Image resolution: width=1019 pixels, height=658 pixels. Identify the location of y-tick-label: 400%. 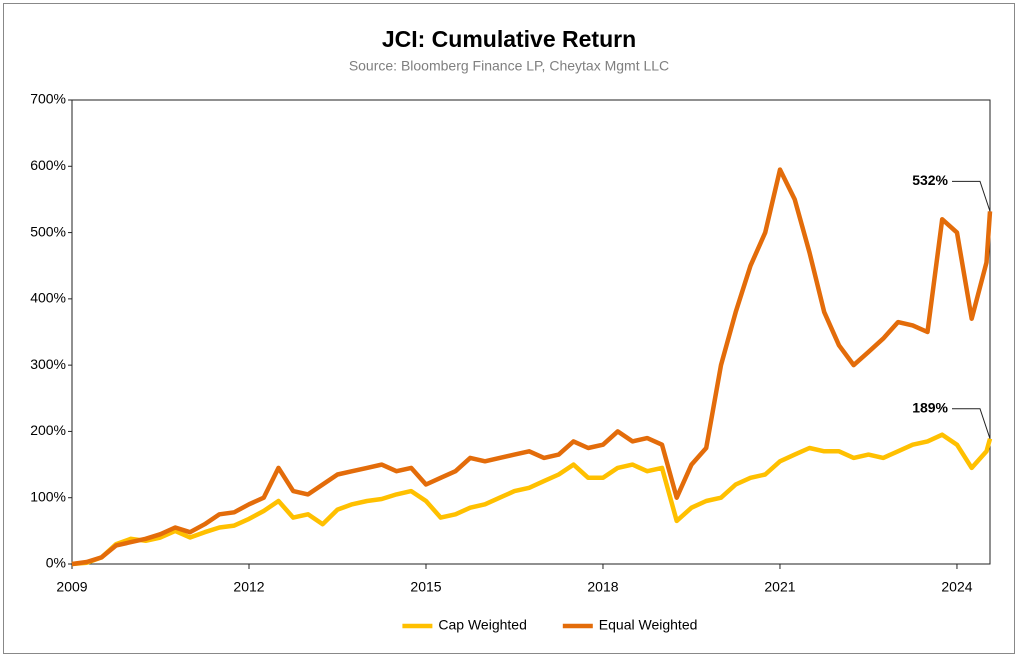
(48, 298).